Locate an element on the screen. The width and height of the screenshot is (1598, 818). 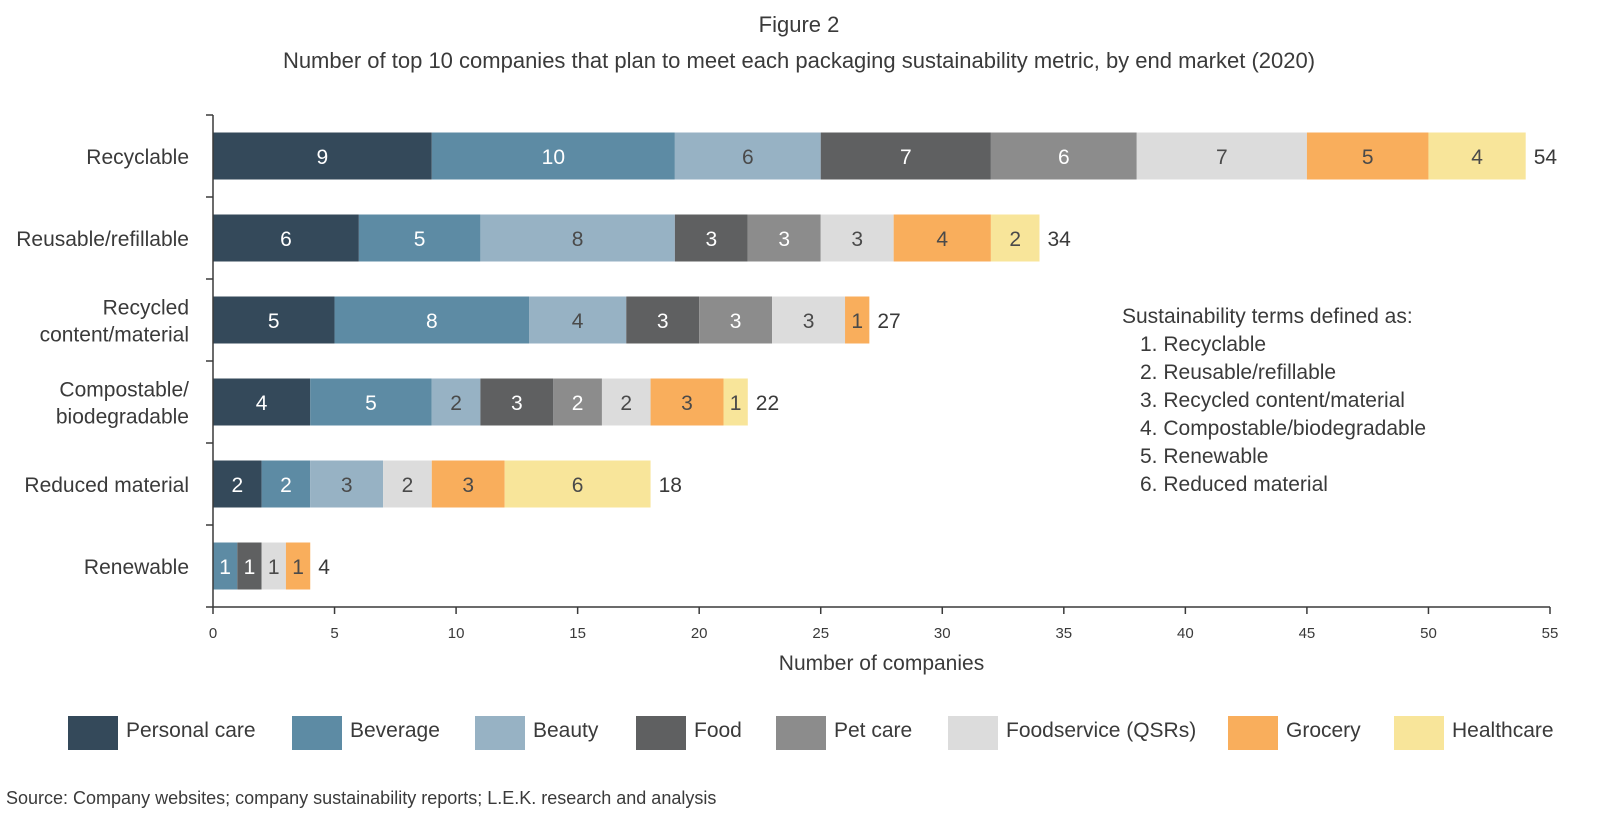
category-label: Renewable is located at coordinates (136, 567).